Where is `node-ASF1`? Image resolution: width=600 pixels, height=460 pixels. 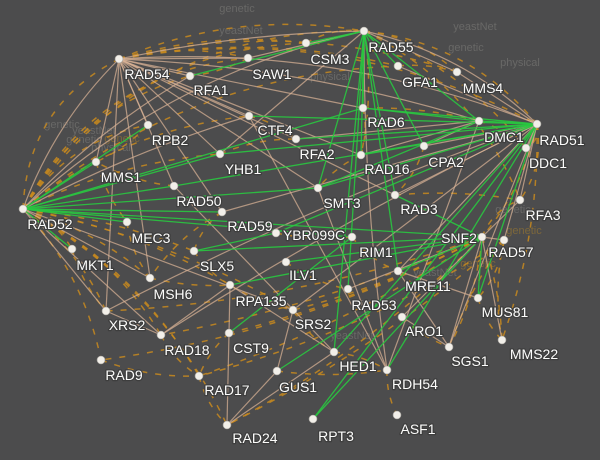
node-ASF1 is located at coordinates (397, 415).